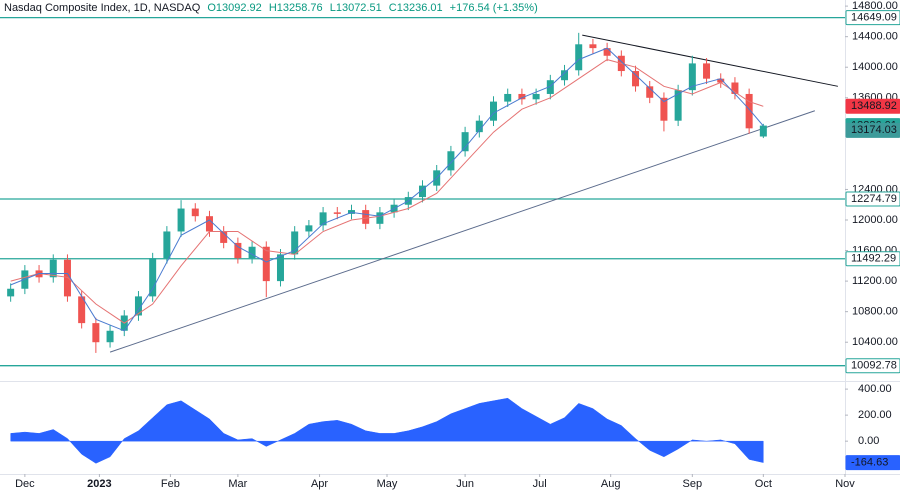 This screenshot has height=492, width=900. What do you see at coordinates (875, 415) in the screenshot?
I see `y2-tick-label: 200.00` at bounding box center [875, 415].